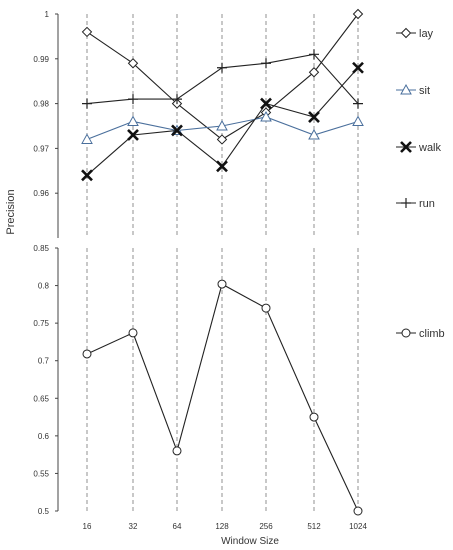 The height and width of the screenshot is (550, 453). Describe the element at coordinates (41, 148) in the screenshot. I see `y-tick-label: 0.97` at that location.